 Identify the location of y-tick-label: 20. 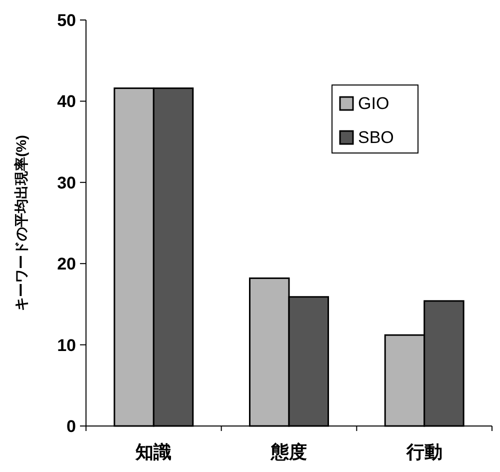
(66, 264).